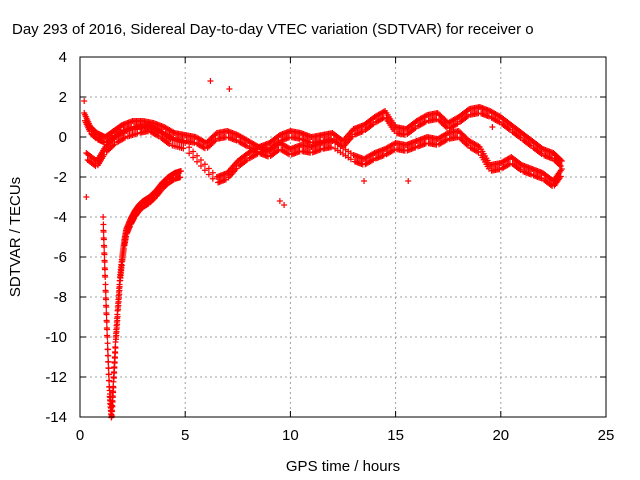 The image size is (640, 480). Describe the element at coordinates (185, 435) in the screenshot. I see `x-tick-label: 5` at that location.